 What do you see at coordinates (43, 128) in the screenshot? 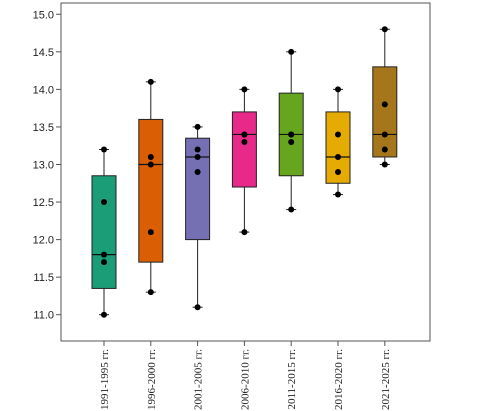
I see `y-tick-label: 13.5` at bounding box center [43, 128].